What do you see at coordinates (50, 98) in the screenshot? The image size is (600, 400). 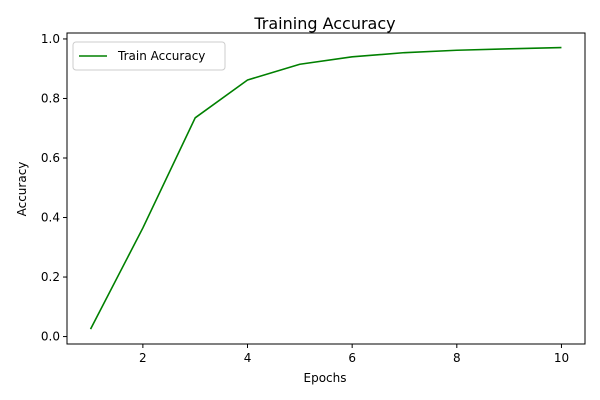 I see `y-tick-label: 0.8` at bounding box center [50, 98].